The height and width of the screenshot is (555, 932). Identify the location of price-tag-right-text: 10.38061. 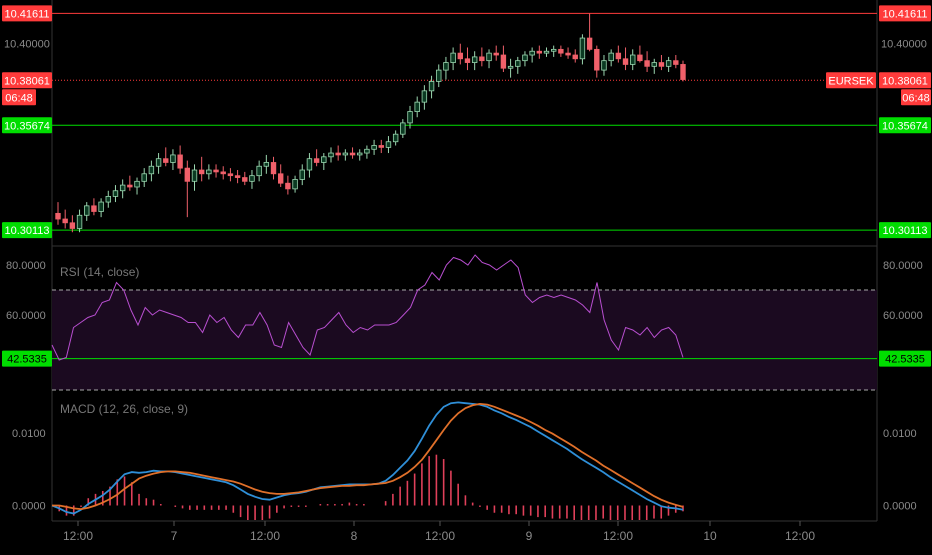
(905, 81).